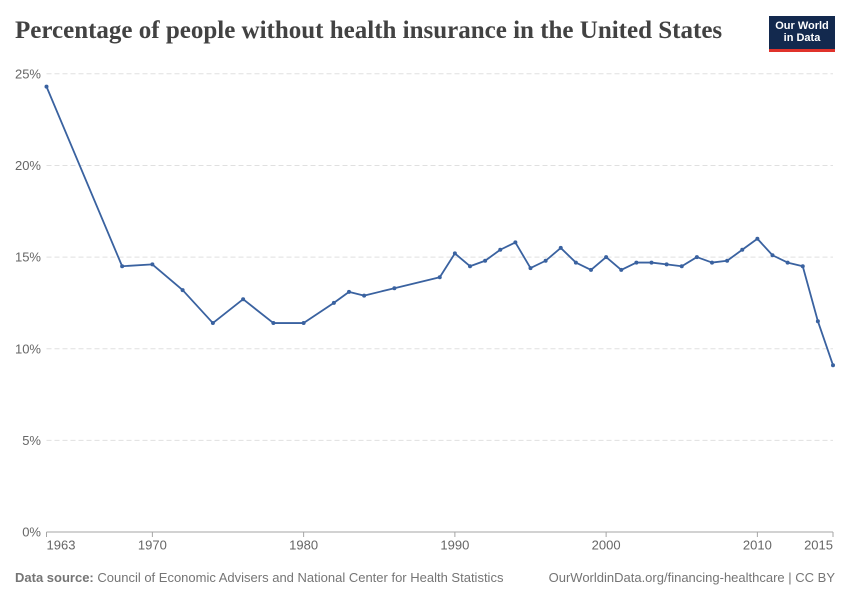 The height and width of the screenshot is (600, 850). Describe the element at coordinates (712, 262) in the screenshot. I see `data-point-2007` at that location.